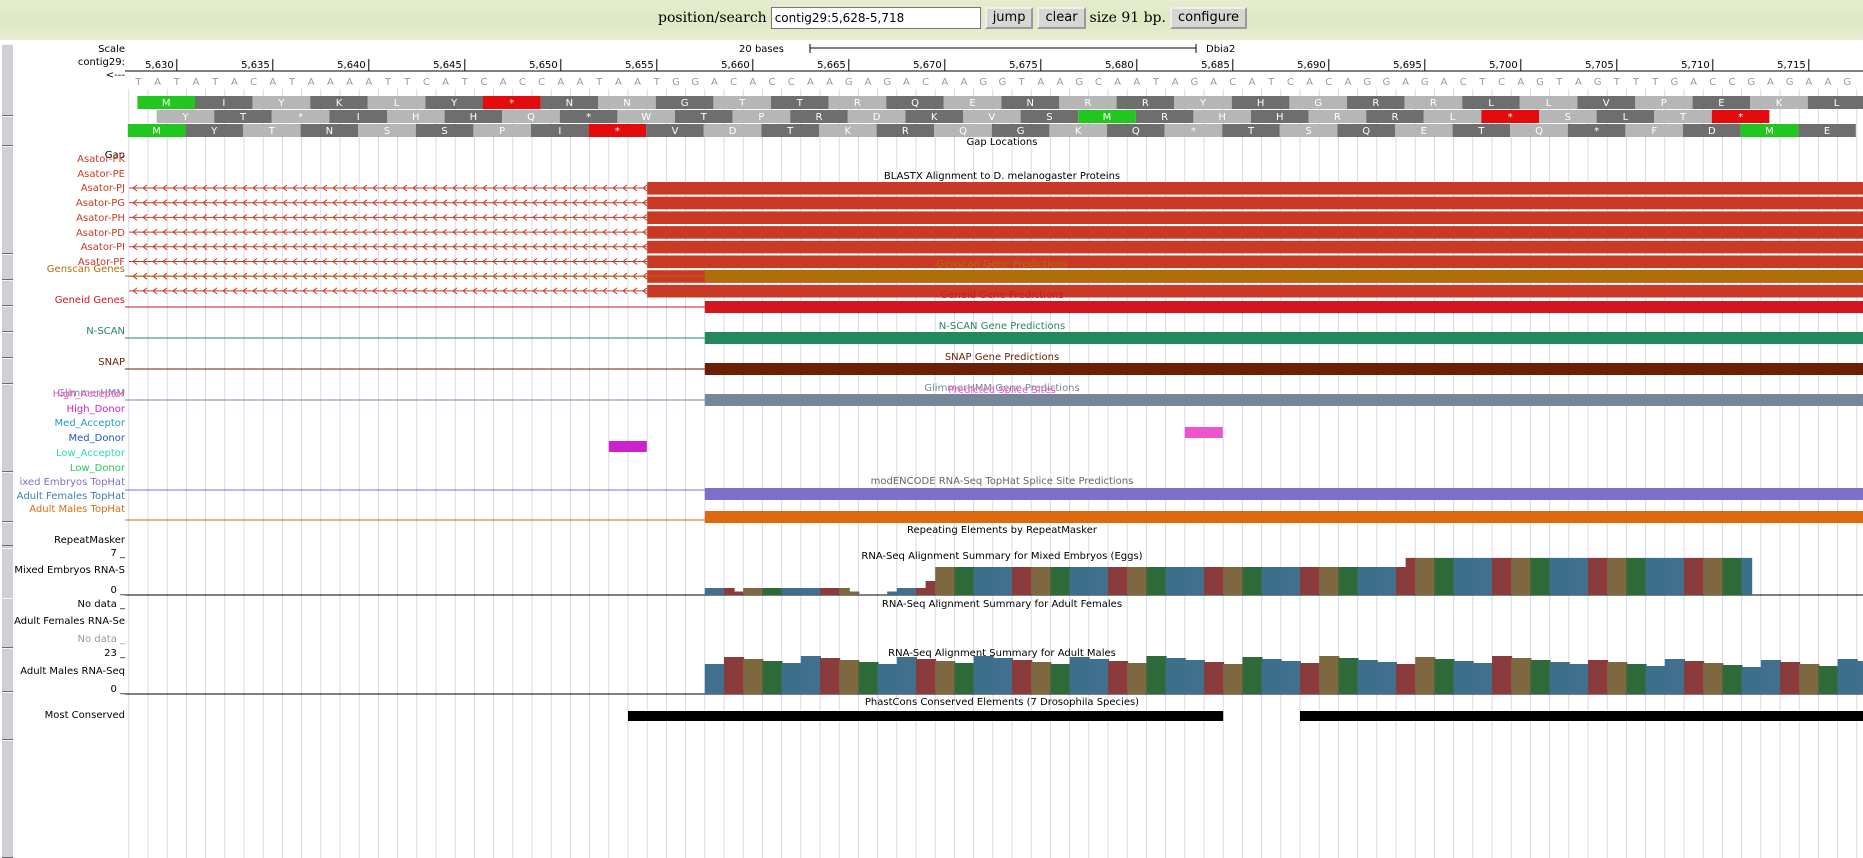 Image resolution: width=1863 pixels, height=858 pixels. Describe the element at coordinates (1791, 65) in the screenshot. I see `ruler-tick-label: 5,715` at that location.